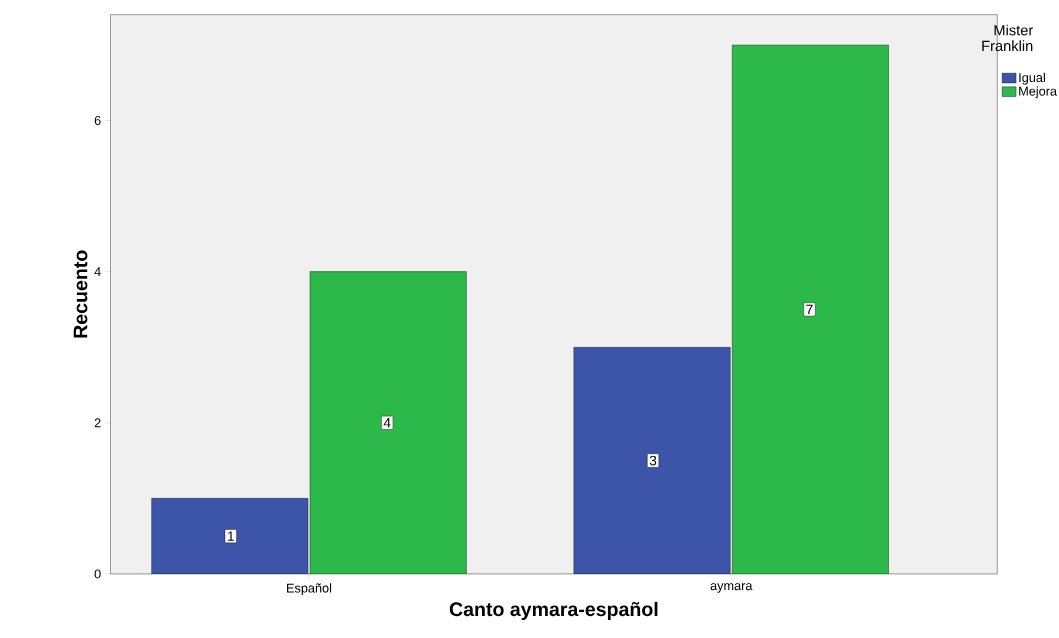 The height and width of the screenshot is (638, 1059). Describe the element at coordinates (80, 294) in the screenshot. I see `y-axis-title: Recuento` at that location.